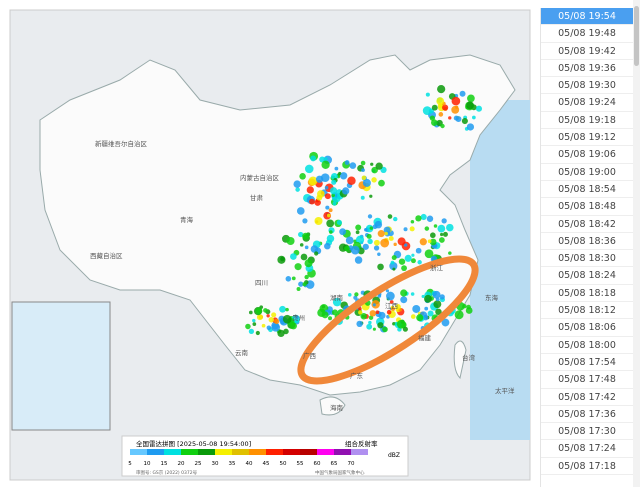 This screenshot has height=487, width=640. I want to click on taiwan, so click(460, 360).